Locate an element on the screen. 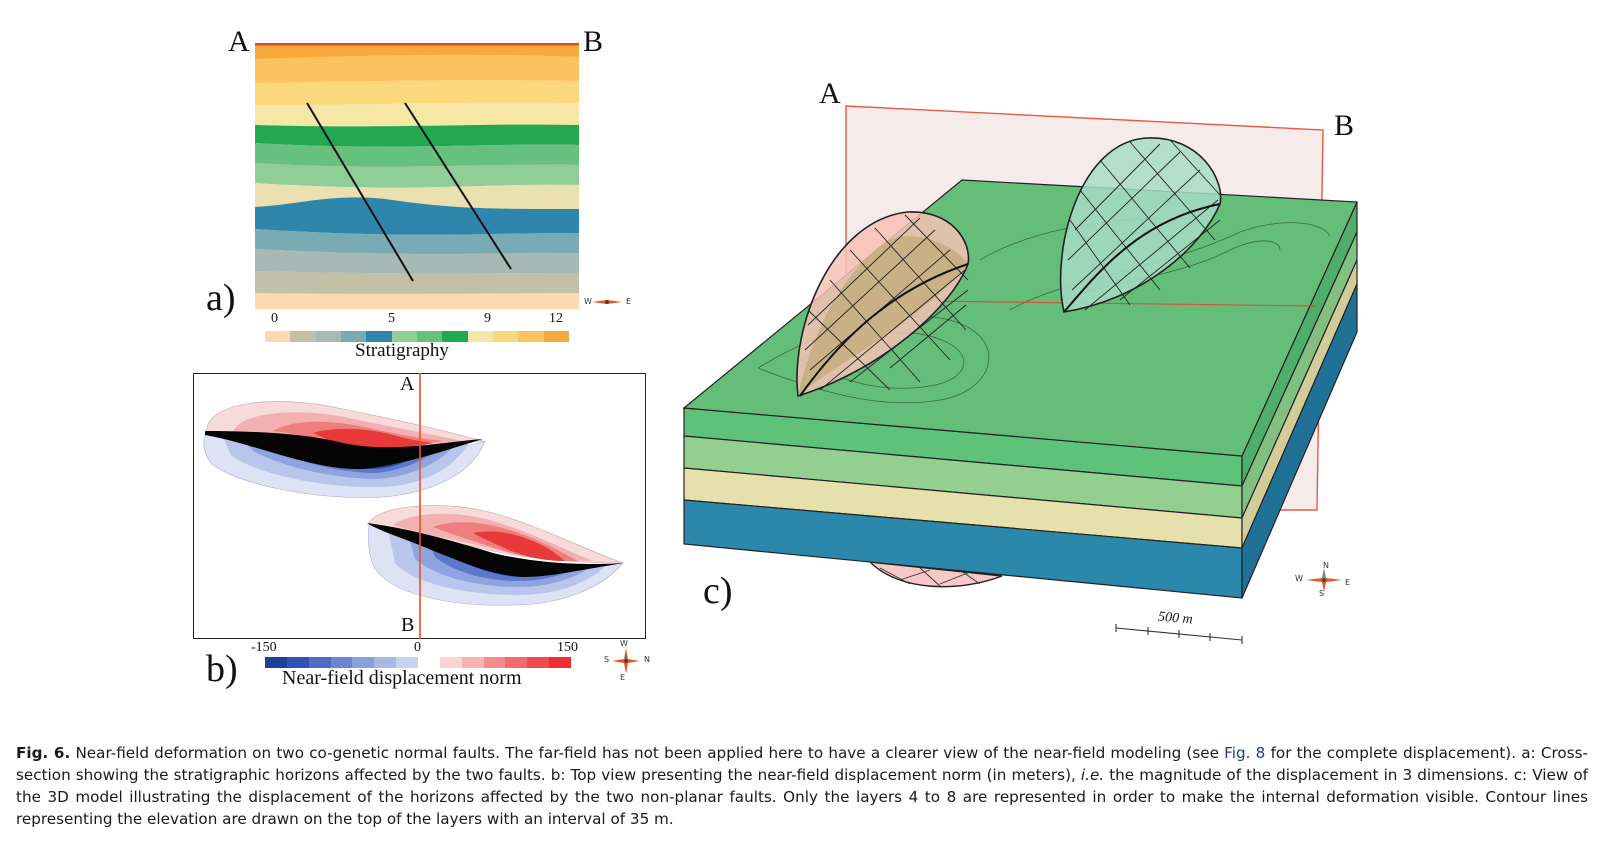  compass-south-label: S is located at coordinates (1322, 593).